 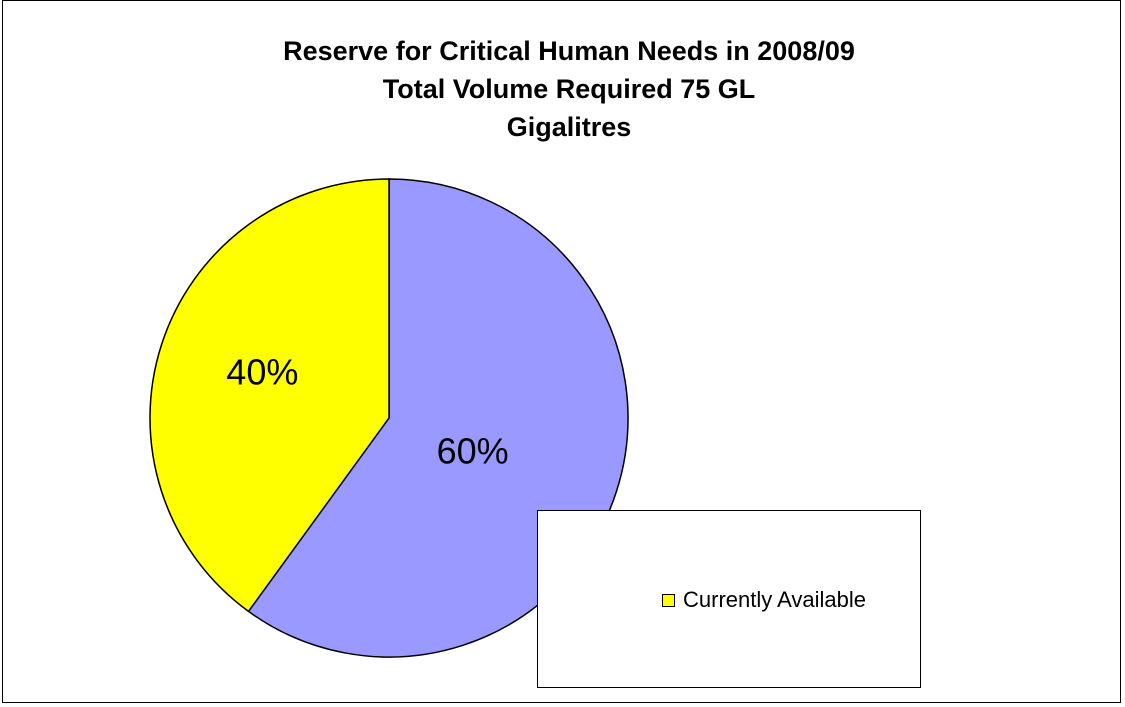 What do you see at coordinates (473, 450) in the screenshot?
I see `slice-label-60: 60%` at bounding box center [473, 450].